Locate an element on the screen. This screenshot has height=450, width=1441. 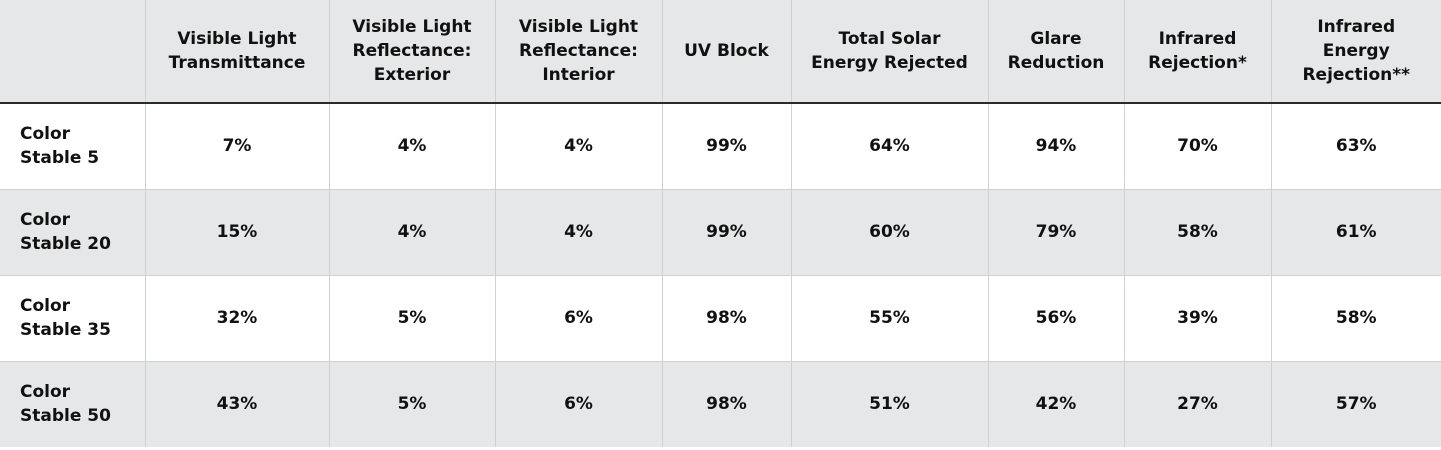
cell-text: 43% is located at coordinates (237, 404).